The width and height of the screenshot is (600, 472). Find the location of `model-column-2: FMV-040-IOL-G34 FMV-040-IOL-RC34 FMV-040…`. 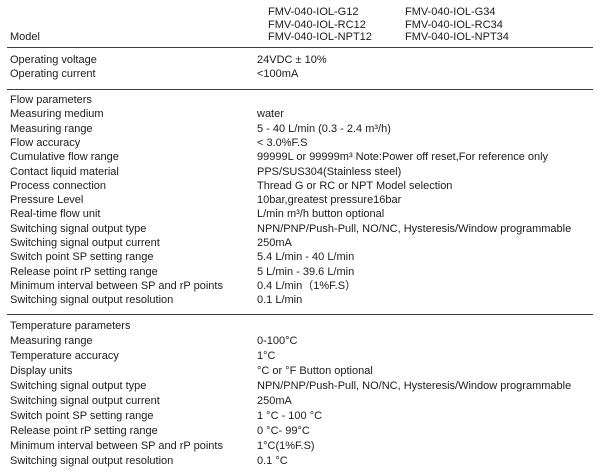

model-column-2: FMV-040-IOL-G34 FMV-040-IOL-RC34 FMV-040… is located at coordinates (473, 25).